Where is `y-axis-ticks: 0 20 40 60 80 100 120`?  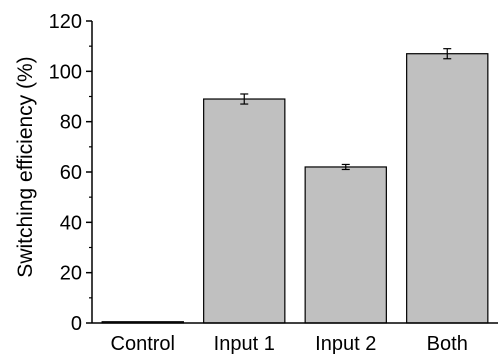 y-axis-ticks: 0 20 40 60 80 100 120 is located at coordinates (70, 173).